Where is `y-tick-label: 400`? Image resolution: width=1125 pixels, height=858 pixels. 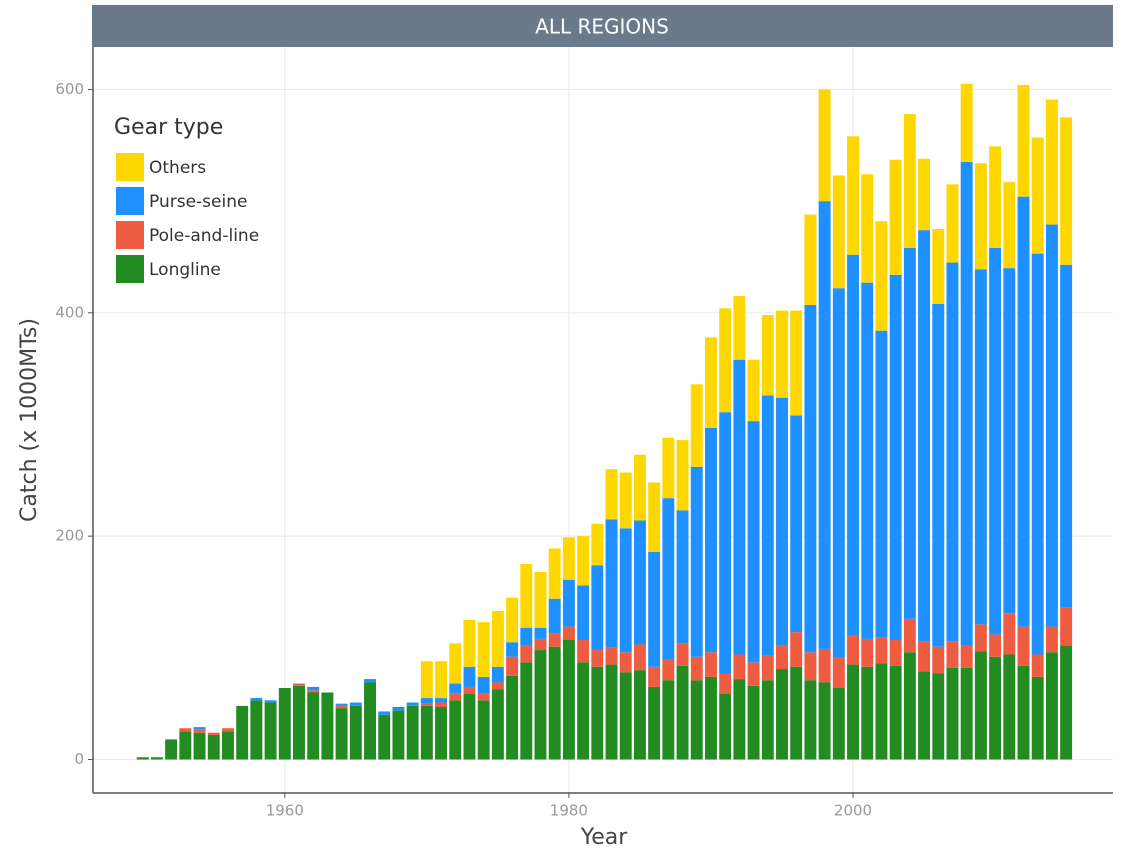
y-tick-label: 400 is located at coordinates (69, 312).